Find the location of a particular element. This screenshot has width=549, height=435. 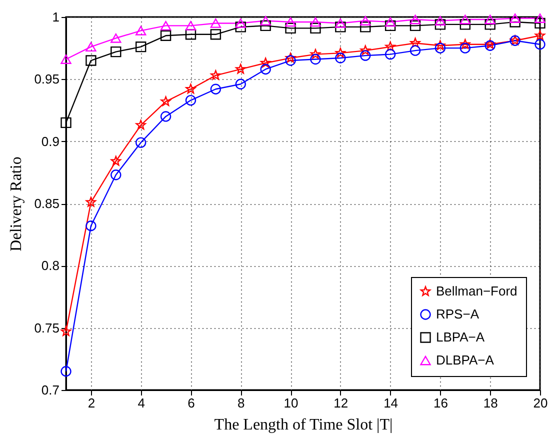

y-tick-label: 1 is located at coordinates (56, 17).